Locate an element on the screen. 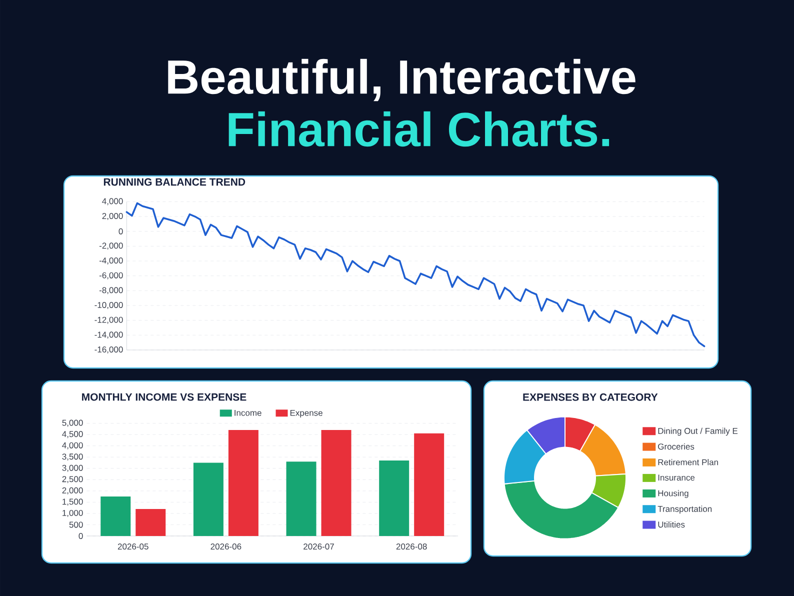 The image size is (794, 596). y-tick-label: 4,500 is located at coordinates (72, 434).